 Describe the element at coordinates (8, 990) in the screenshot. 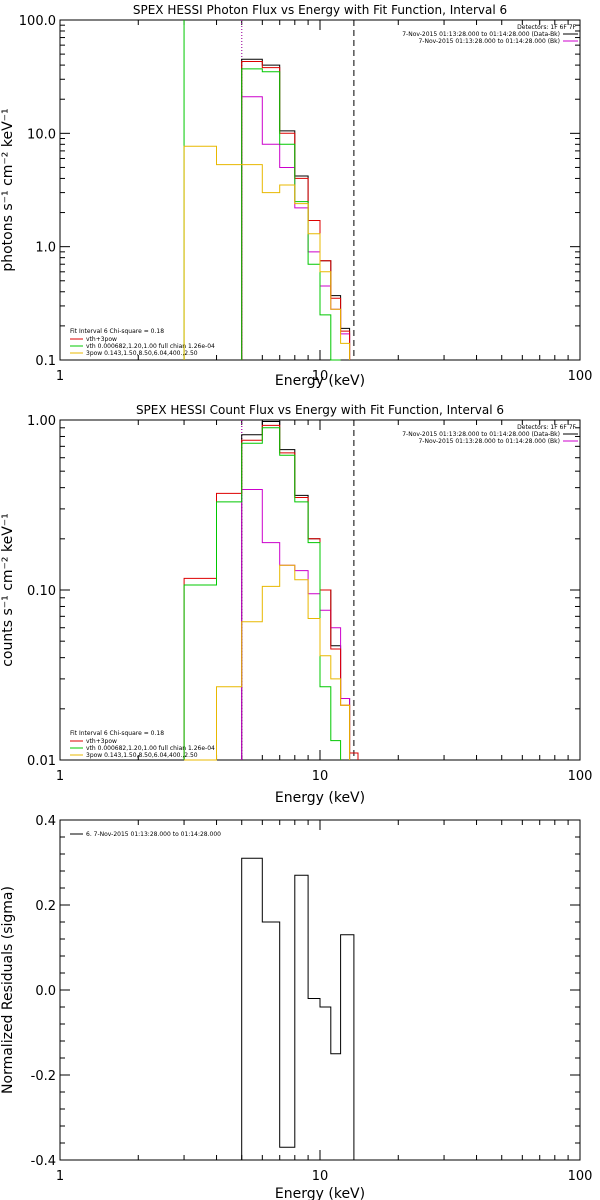

I see `y-axis-label: Normalized Residuals (sigma)` at that location.